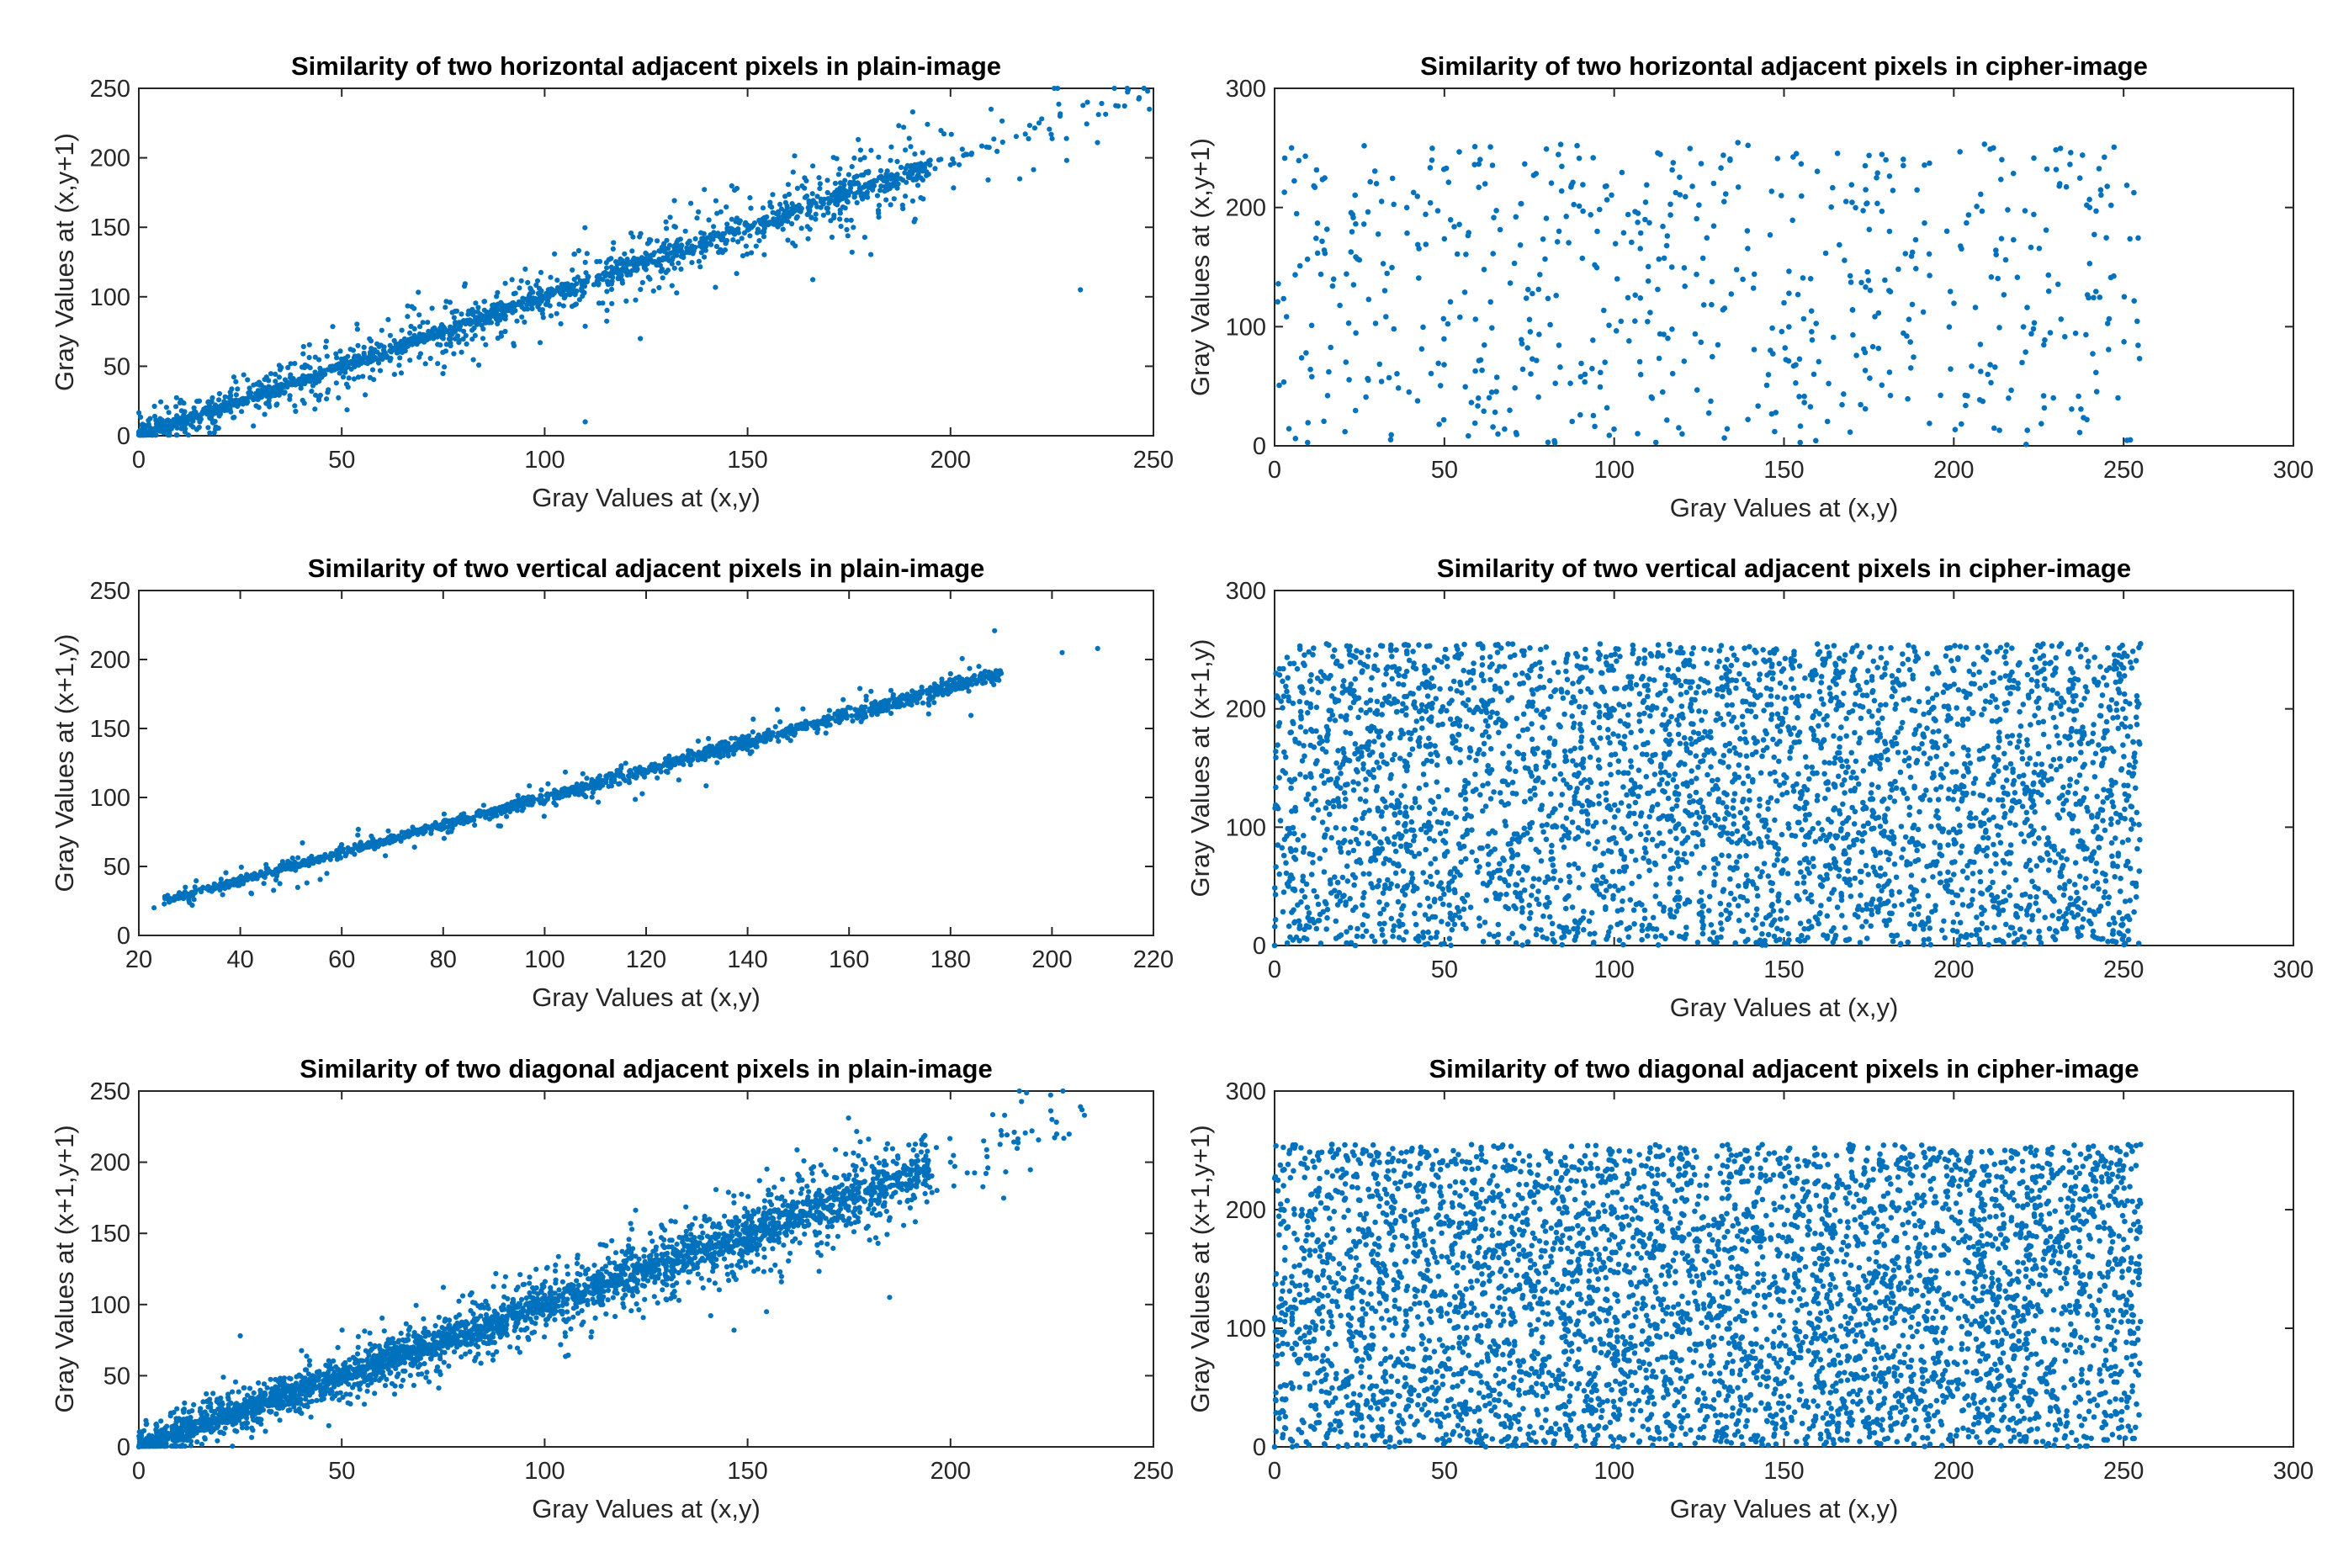 The width and height of the screenshot is (2338, 1568). Describe the element at coordinates (139, 460) in the screenshot. I see `x-tick-label: 0` at that location.